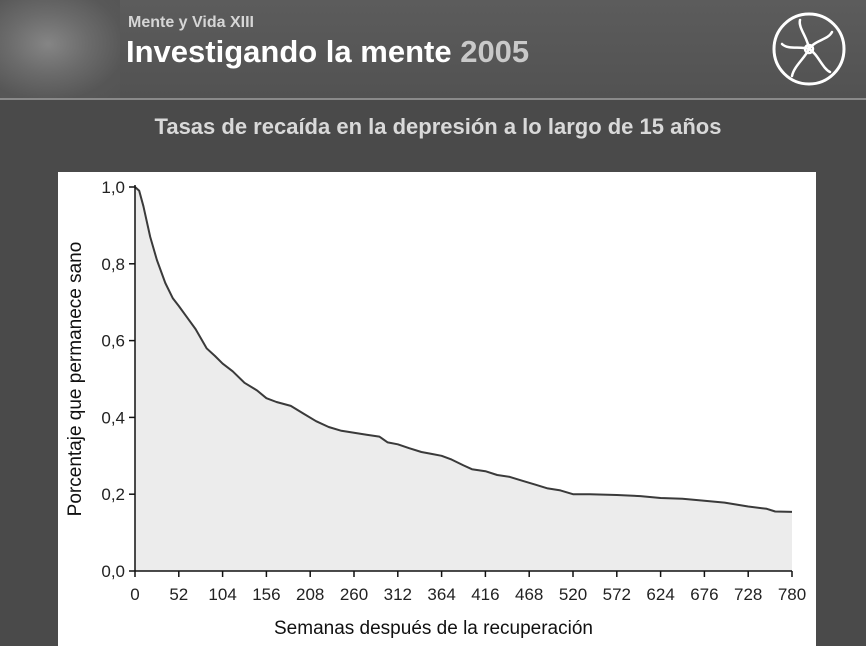  I want to click on y-tick-label: 0,2, so click(113, 494).